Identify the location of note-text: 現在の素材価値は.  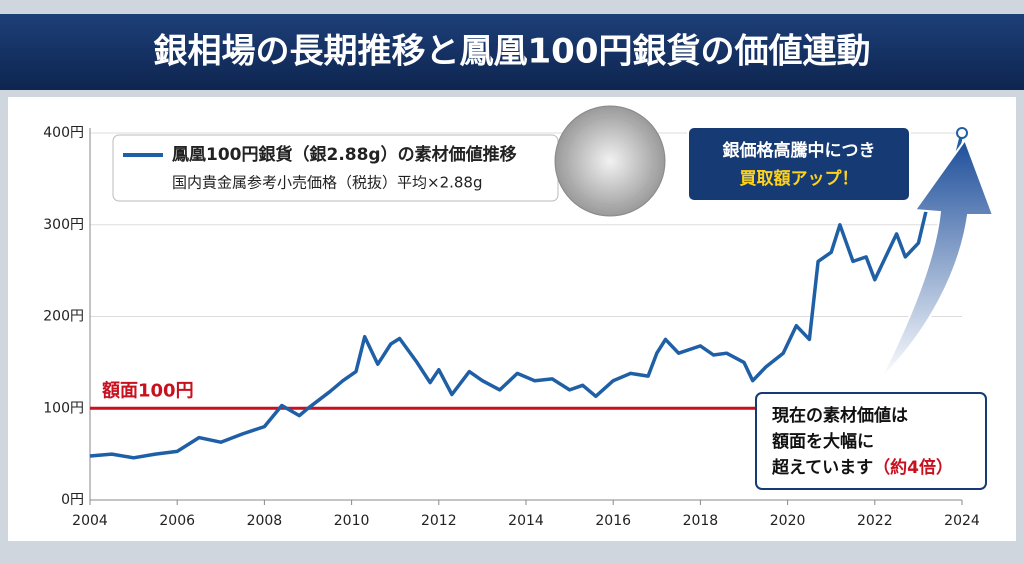
(840, 415).